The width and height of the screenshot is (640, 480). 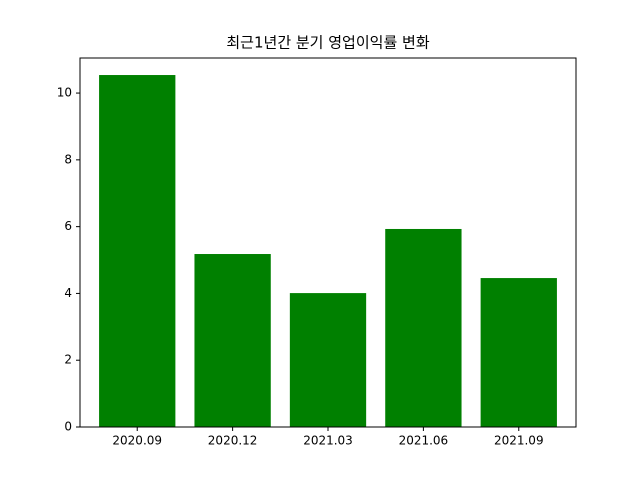 What do you see at coordinates (233, 441) in the screenshot?
I see `x-tick-label: 2020.12` at bounding box center [233, 441].